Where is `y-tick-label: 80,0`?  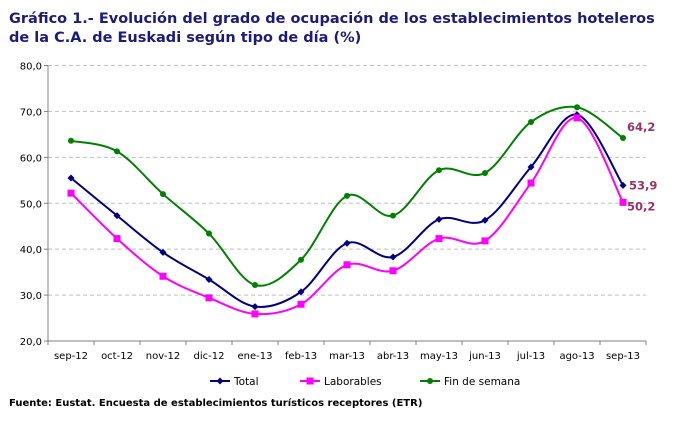 y-tick-label: 80,0 is located at coordinates (31, 67).